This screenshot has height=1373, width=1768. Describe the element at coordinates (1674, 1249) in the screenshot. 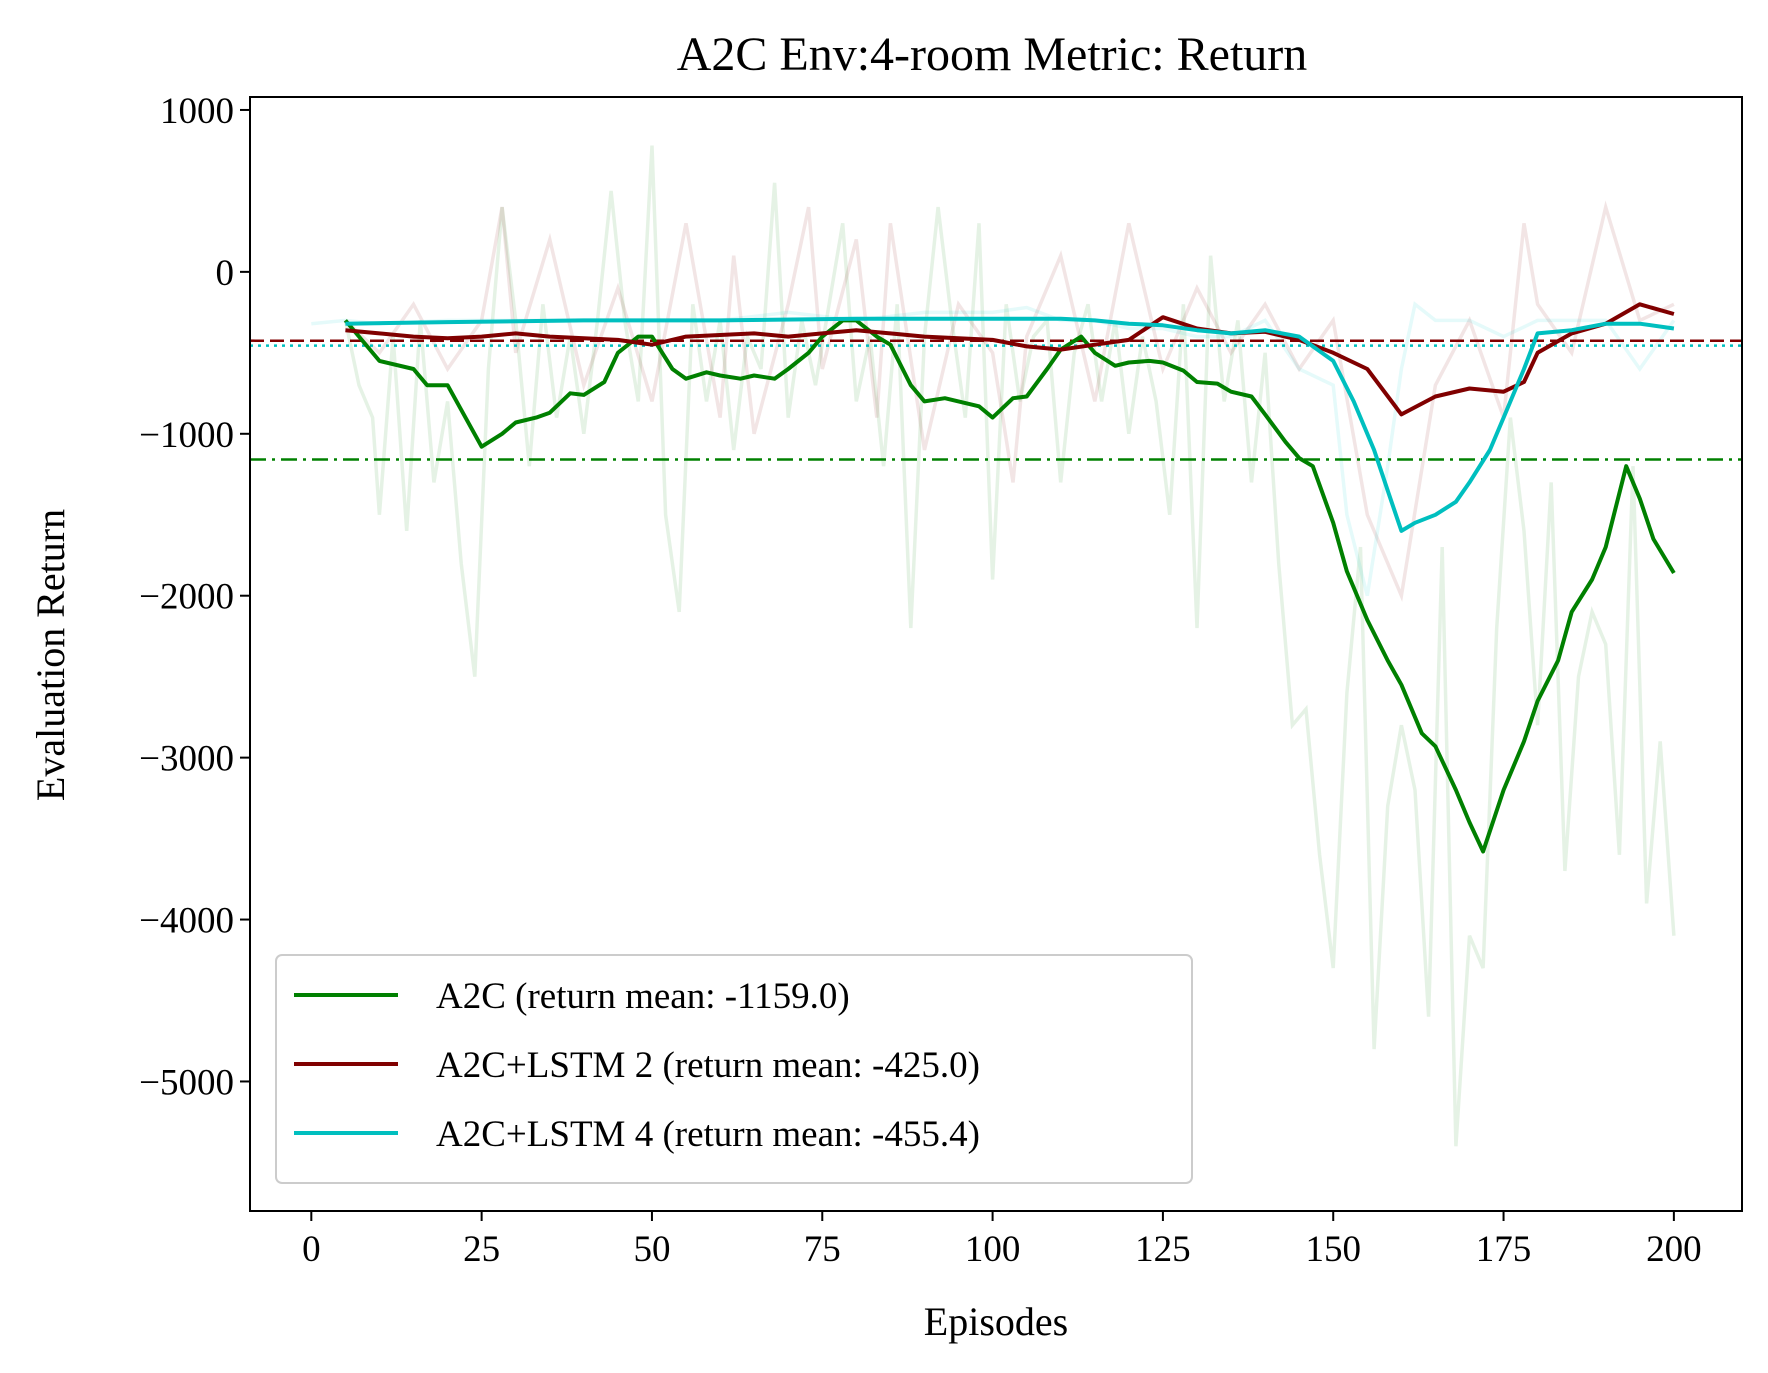

I see `x-tick-label: 200` at that location.